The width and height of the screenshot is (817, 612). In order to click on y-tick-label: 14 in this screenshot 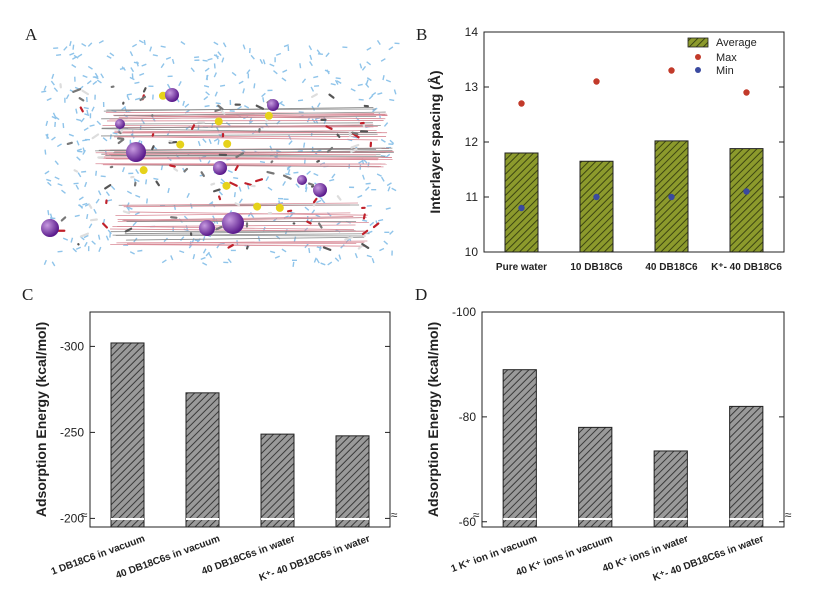, I will do `click(472, 32)`.